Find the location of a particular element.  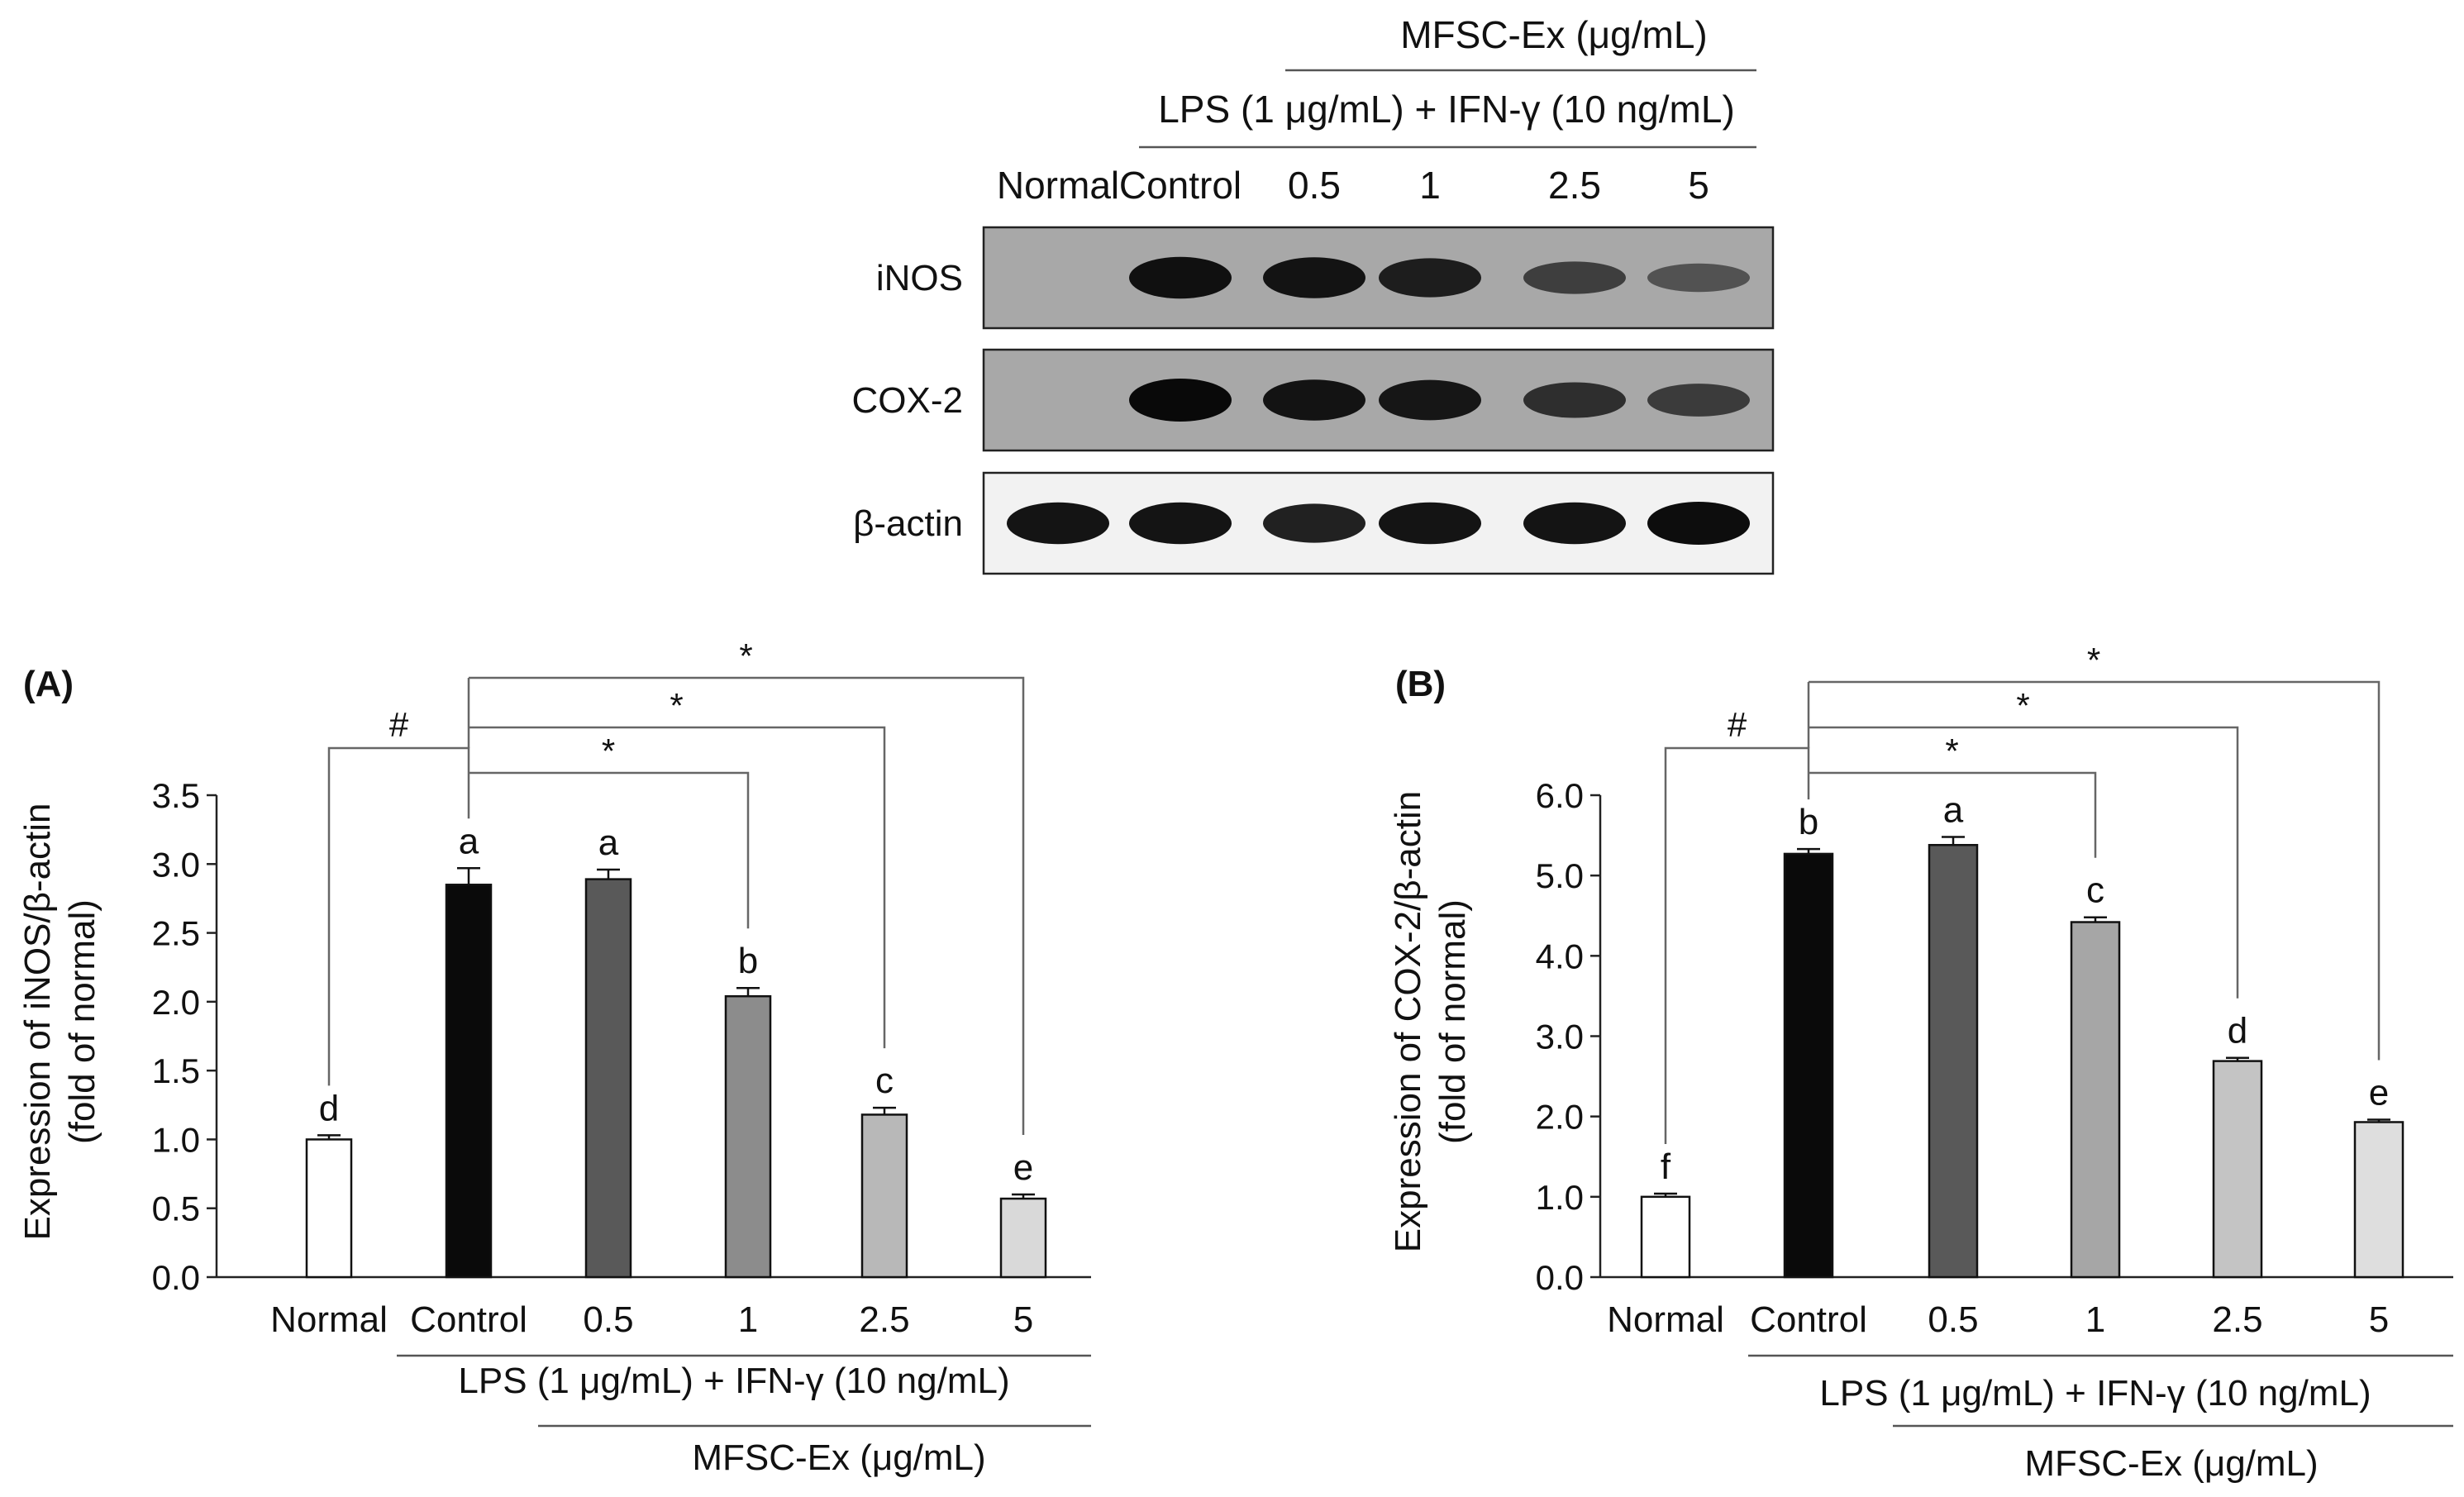

y-tick-label: 2.5 is located at coordinates (176, 933).